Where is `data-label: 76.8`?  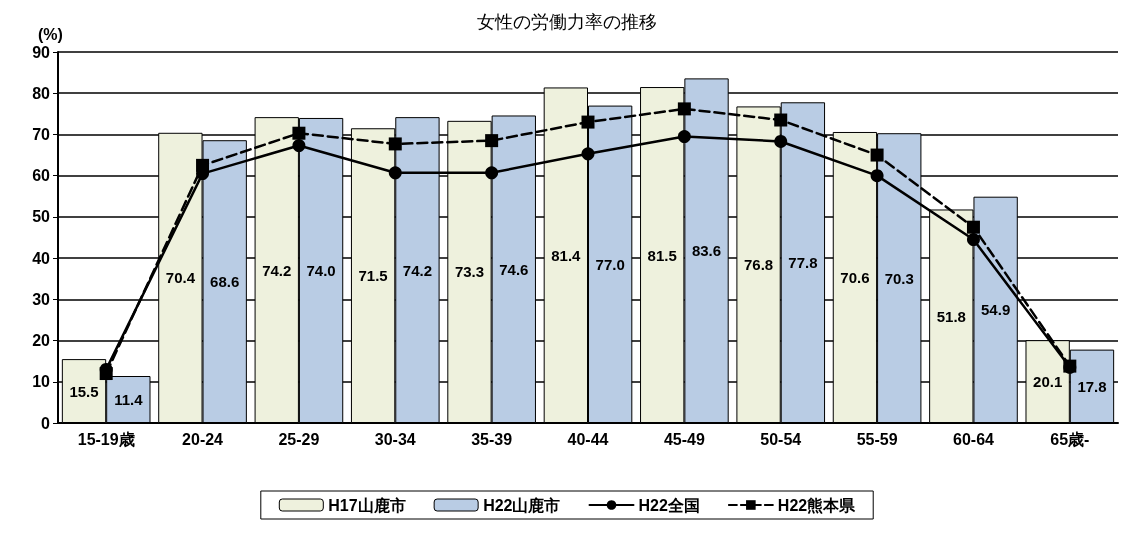
data-label: 76.8 is located at coordinates (758, 265).